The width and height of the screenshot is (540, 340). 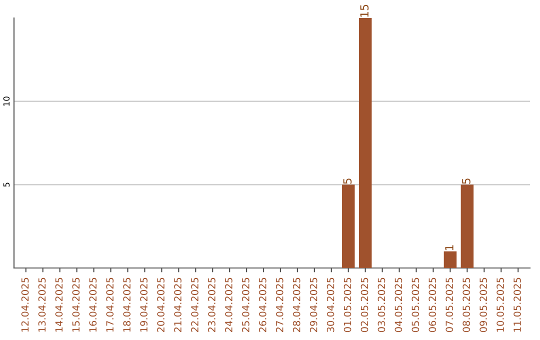 What do you see at coordinates (93, 305) in the screenshot?
I see `x-tick-label: 16.04.2025` at bounding box center [93, 305].